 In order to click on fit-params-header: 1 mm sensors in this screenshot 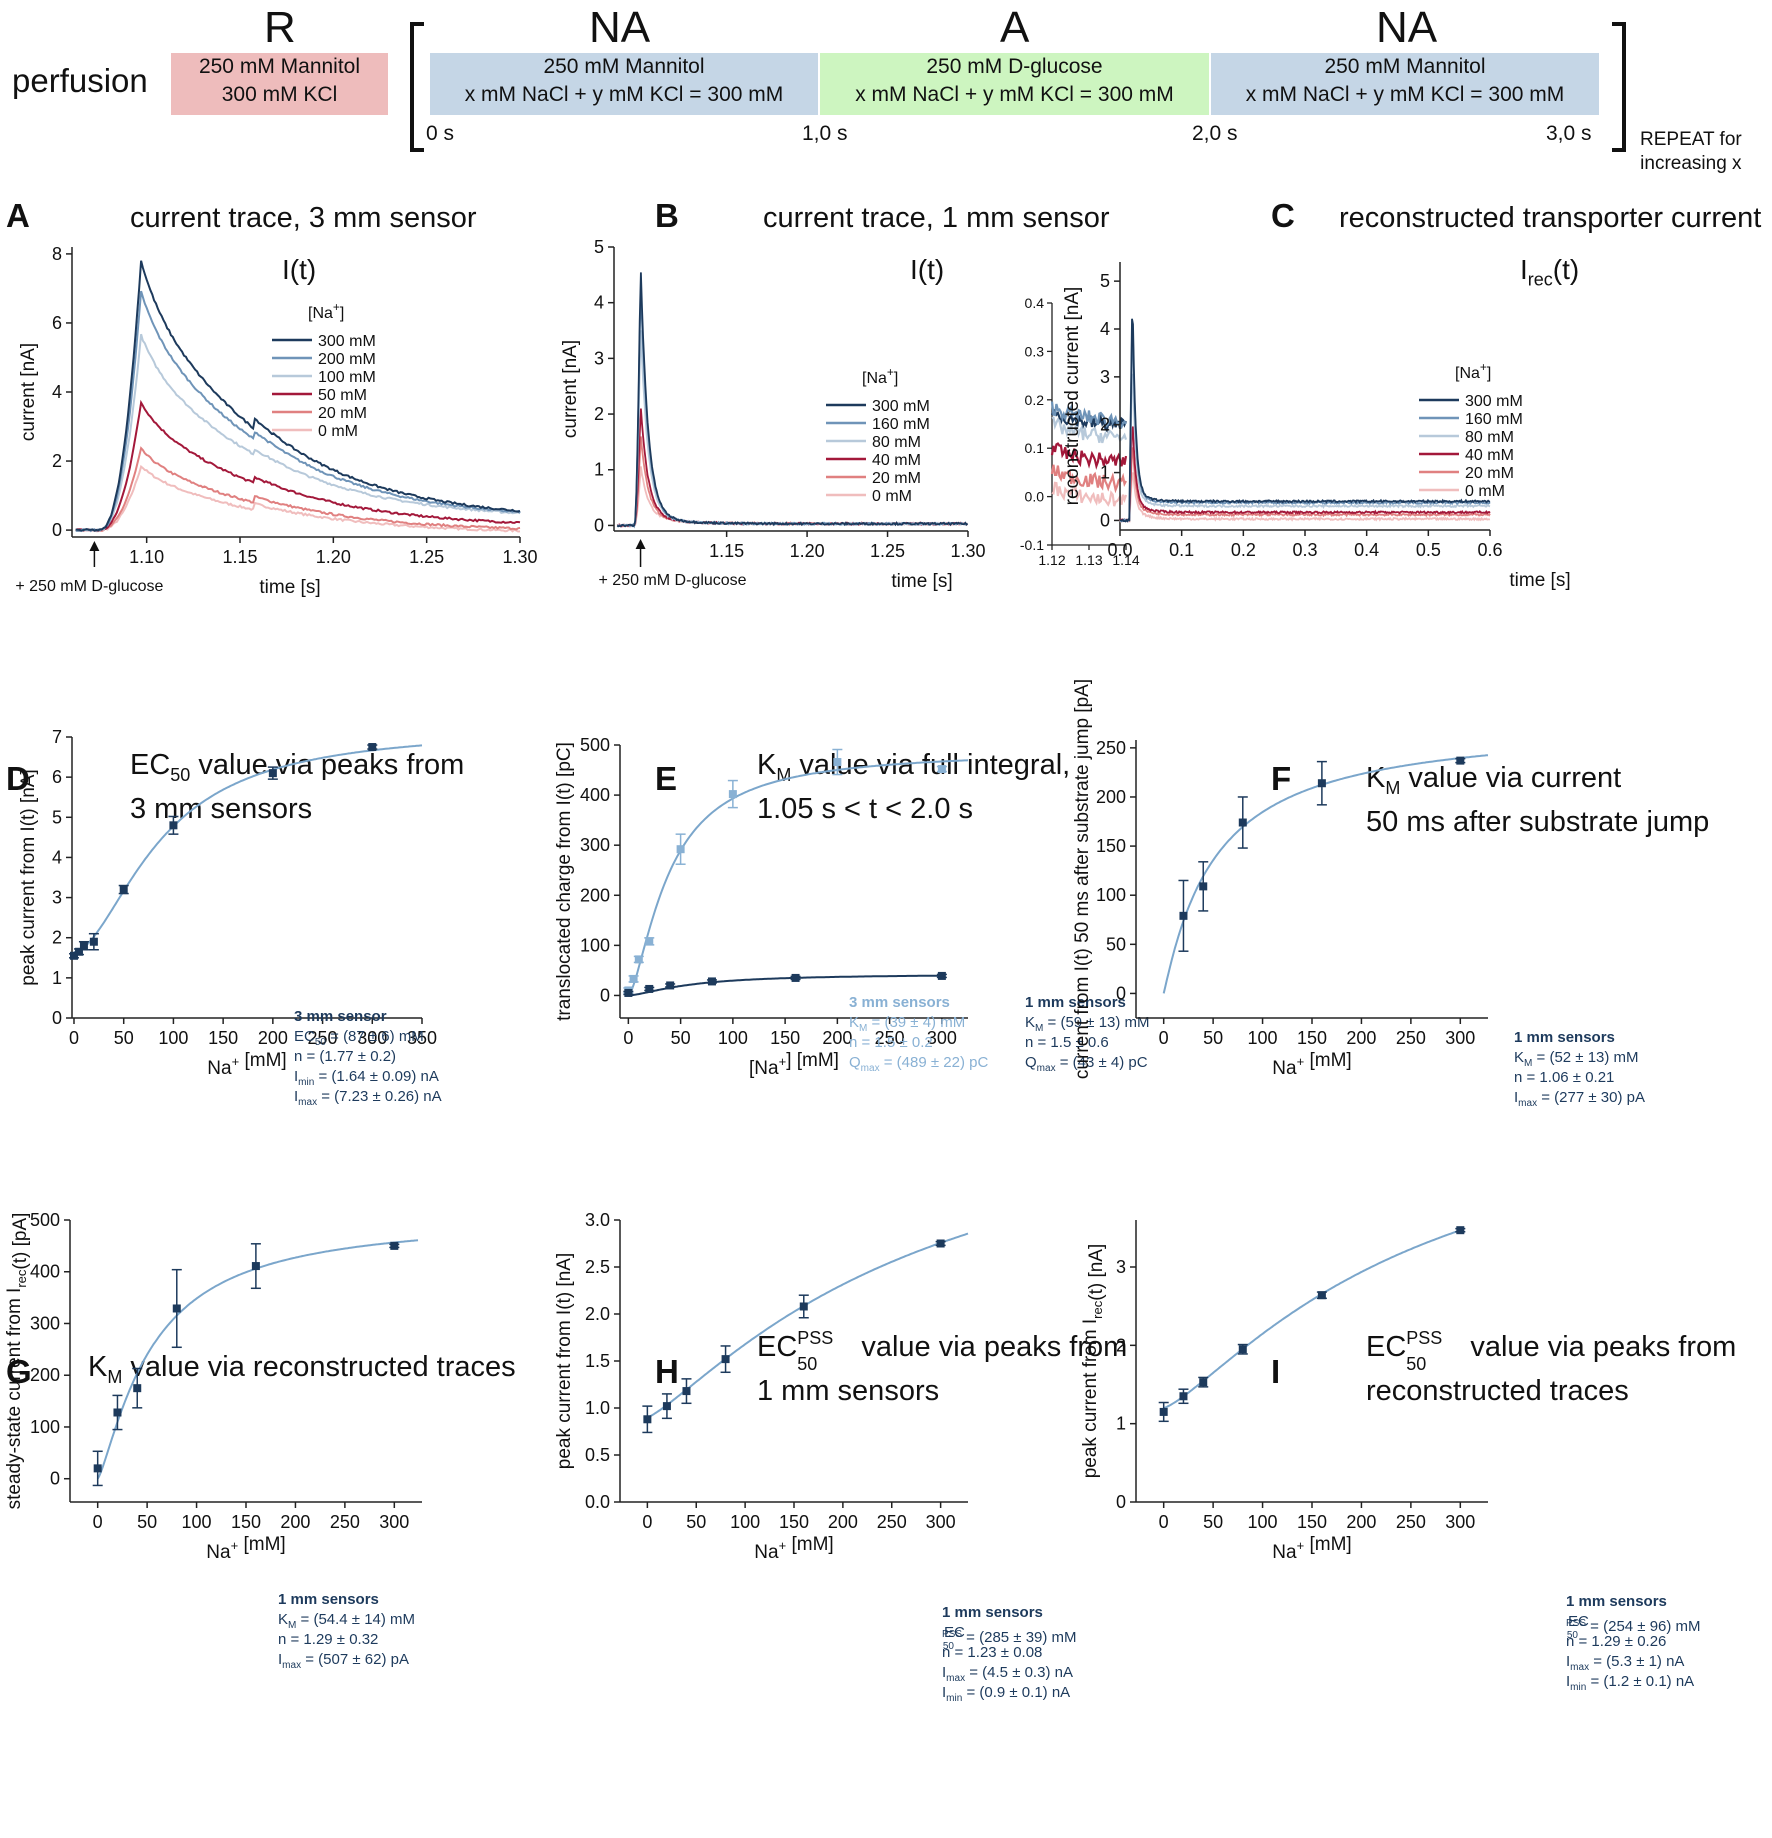, I will do `click(328, 1599)`.